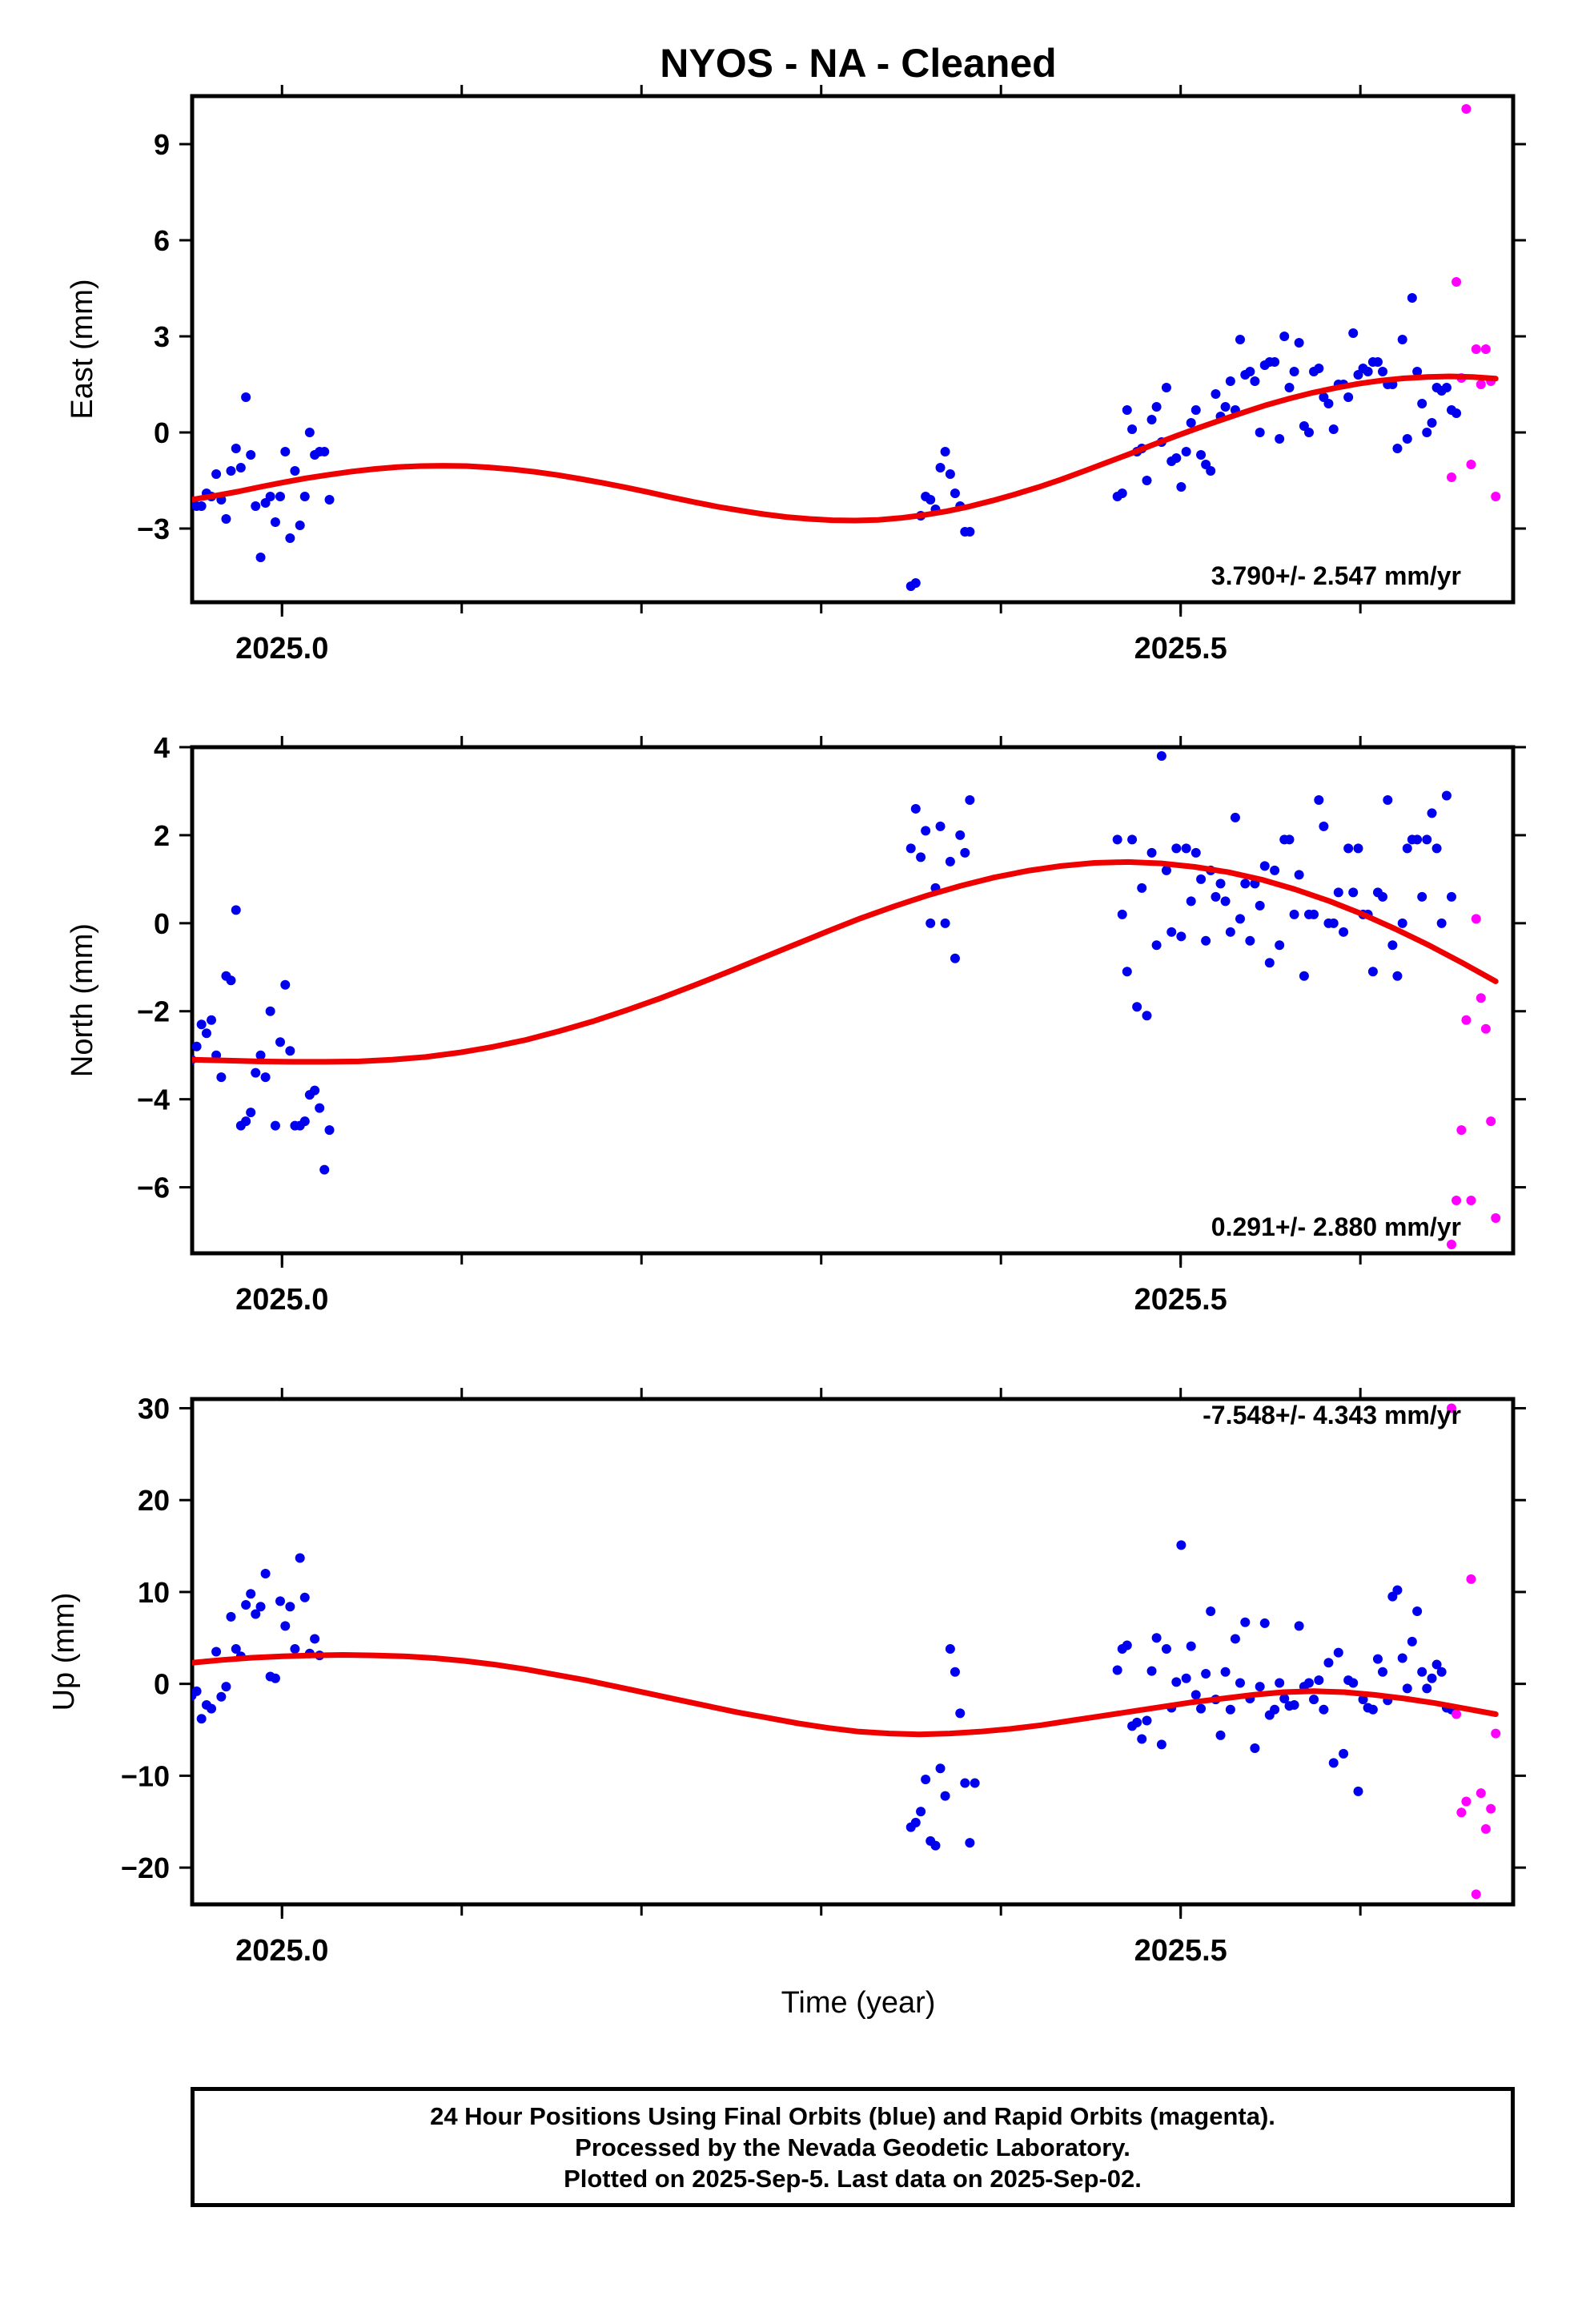 Image resolution: width=1582 pixels, height=2324 pixels. I want to click on east-y-tick-label: 3, so click(162, 336).